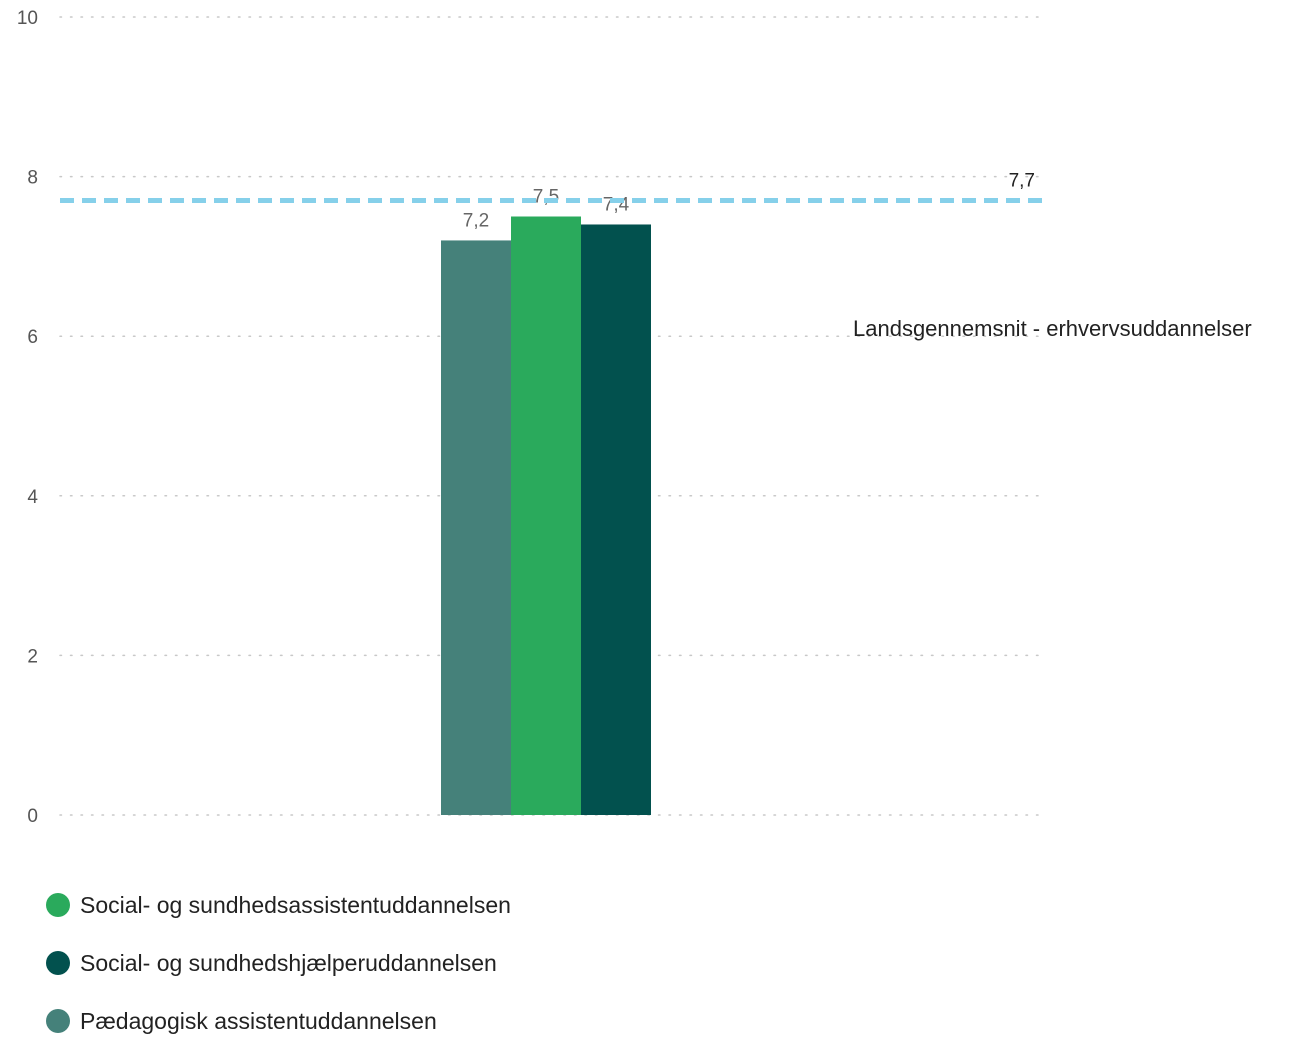 The width and height of the screenshot is (1310, 1050). Describe the element at coordinates (546, 197) in the screenshot. I see `bar-value-label: 7,5` at that location.